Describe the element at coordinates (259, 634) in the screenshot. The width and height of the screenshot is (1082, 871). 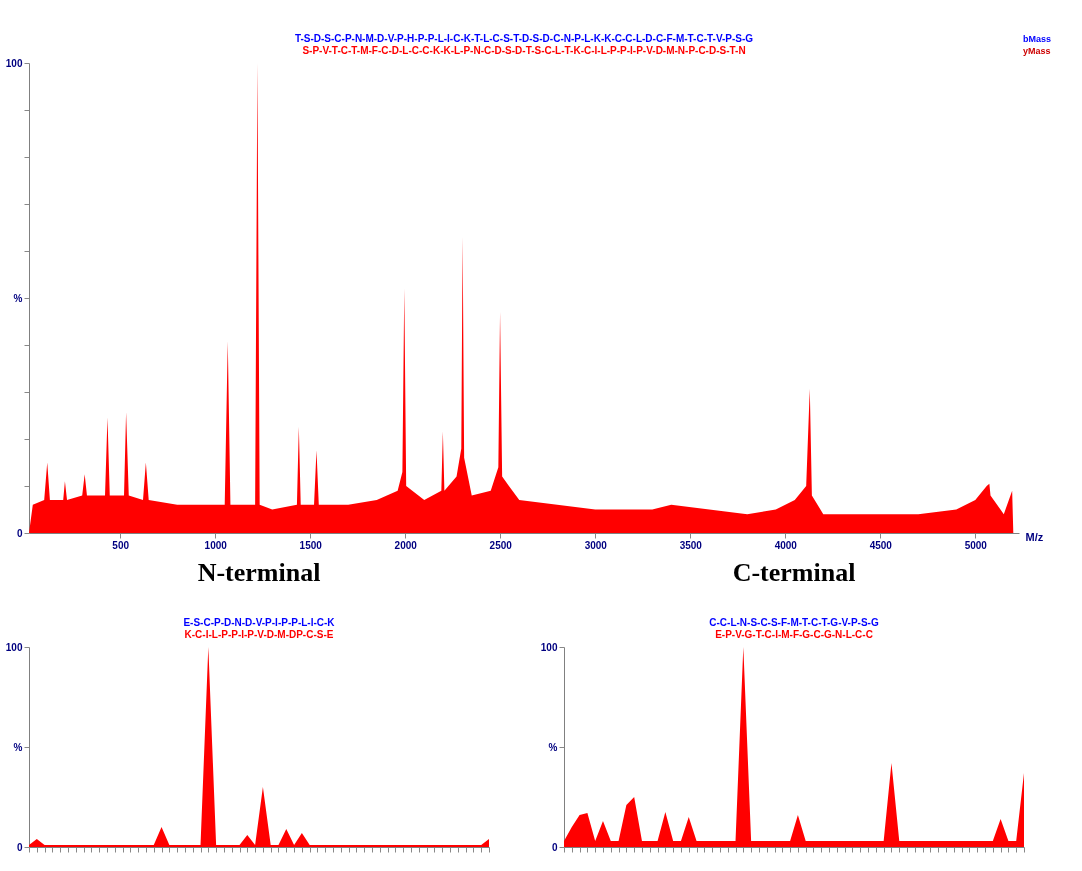
I see `text: K-C-I-L-P-P-I-P-V-D-M-DP-C-S-E` at that location.